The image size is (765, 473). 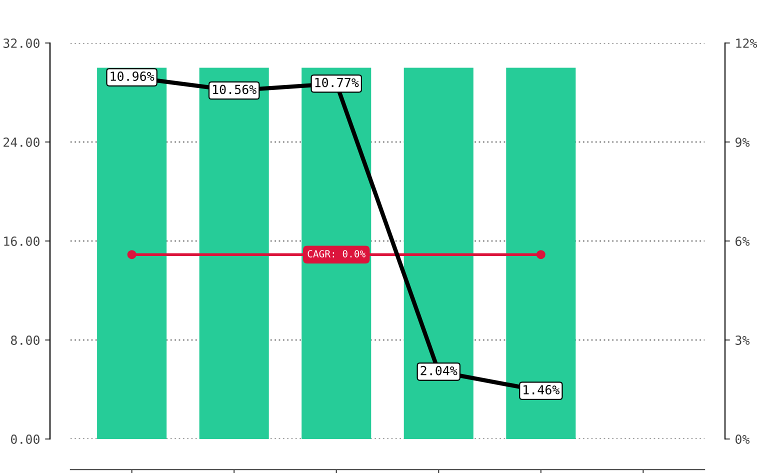 What do you see at coordinates (743, 142) in the screenshot?
I see `y2-tick-label: 9%` at bounding box center [743, 142].